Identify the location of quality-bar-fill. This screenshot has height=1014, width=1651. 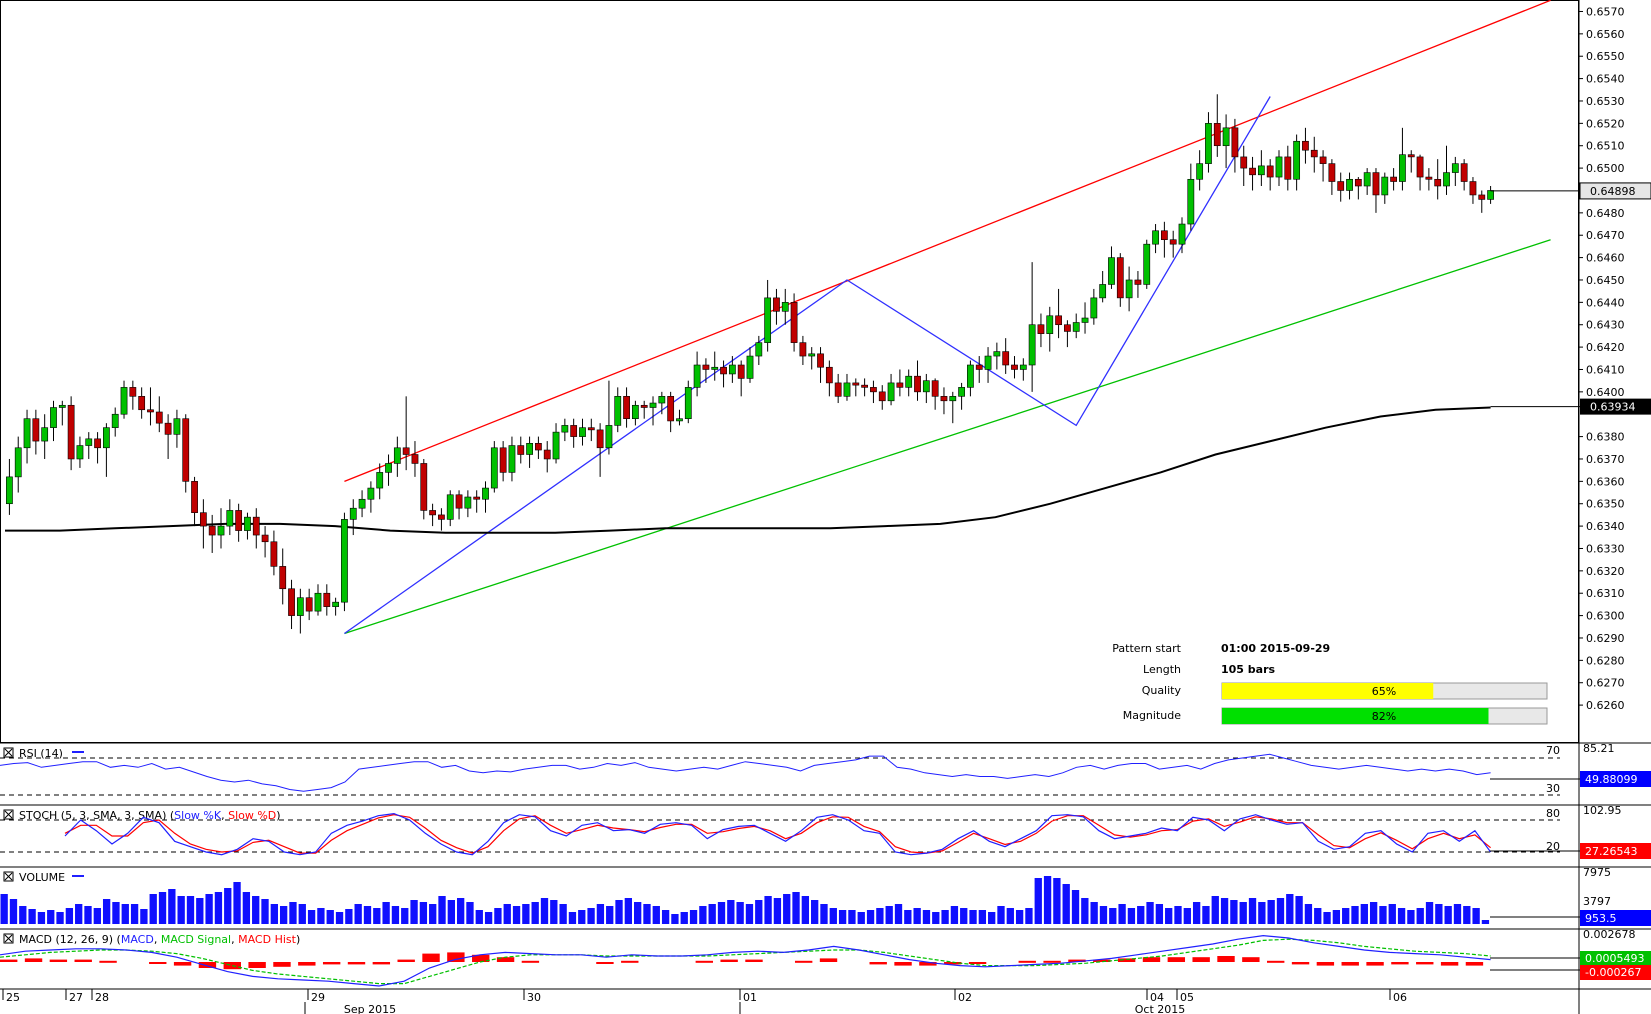
(1328, 691).